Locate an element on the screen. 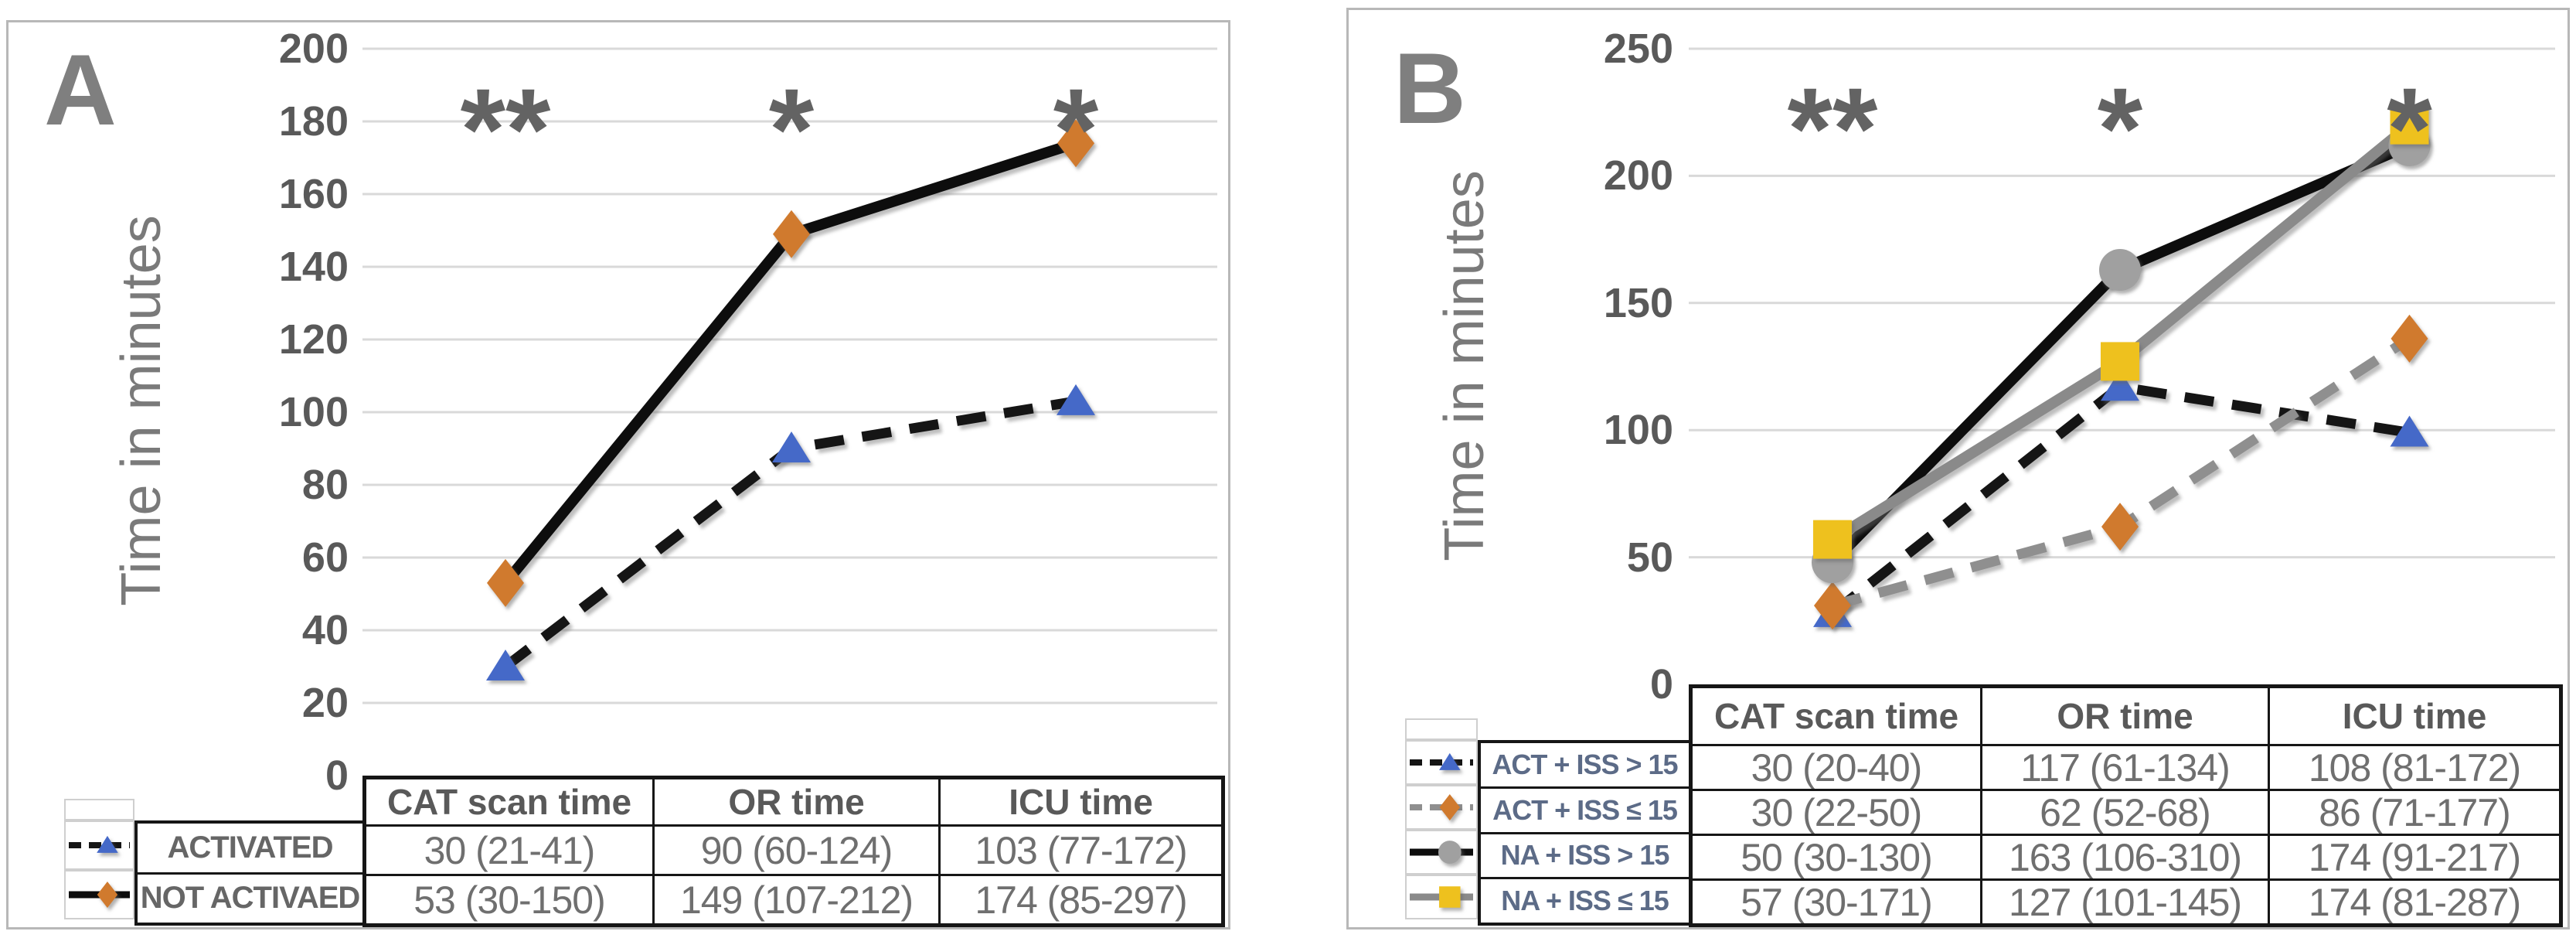 This screenshot has height=938, width=2576. table-cell: 163 (106-310) is located at coordinates (2124, 856).